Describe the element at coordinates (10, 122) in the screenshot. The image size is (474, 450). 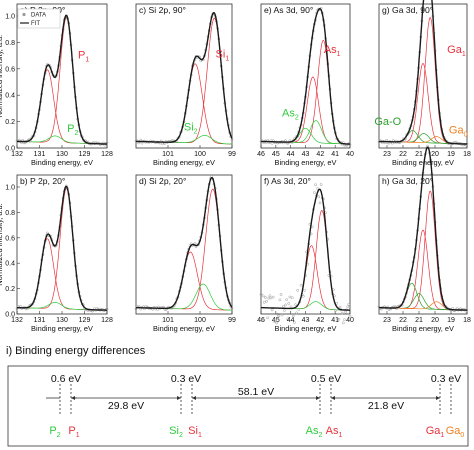
I see `panel-0-ytick-label: 0.2` at that location.